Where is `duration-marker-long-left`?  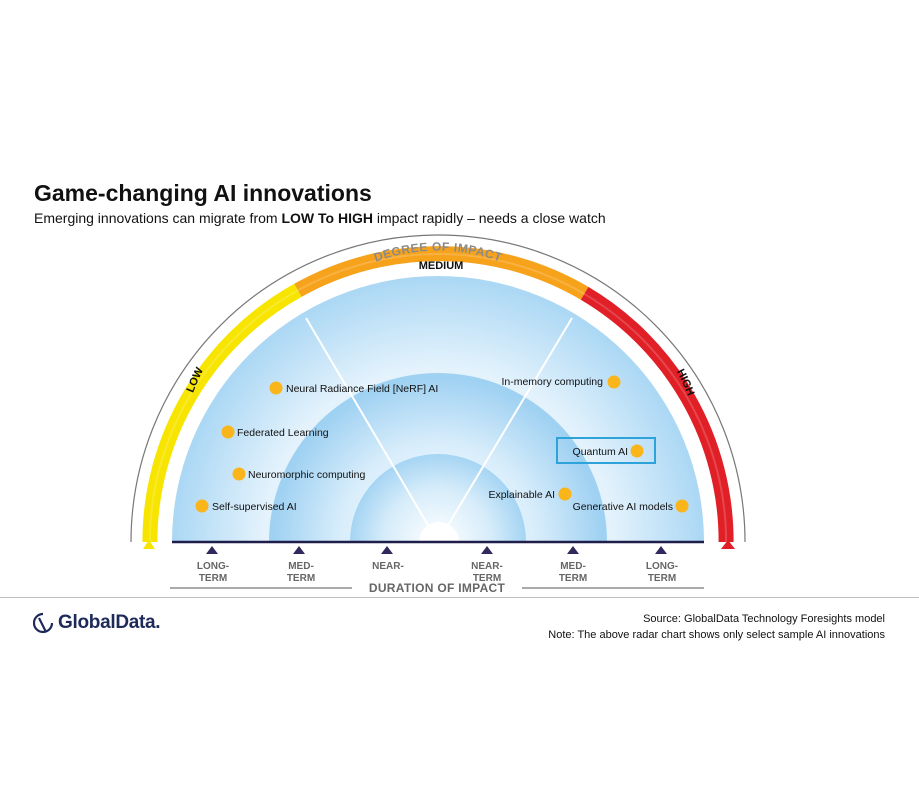
duration-marker-long-left is located at coordinates (212, 550).